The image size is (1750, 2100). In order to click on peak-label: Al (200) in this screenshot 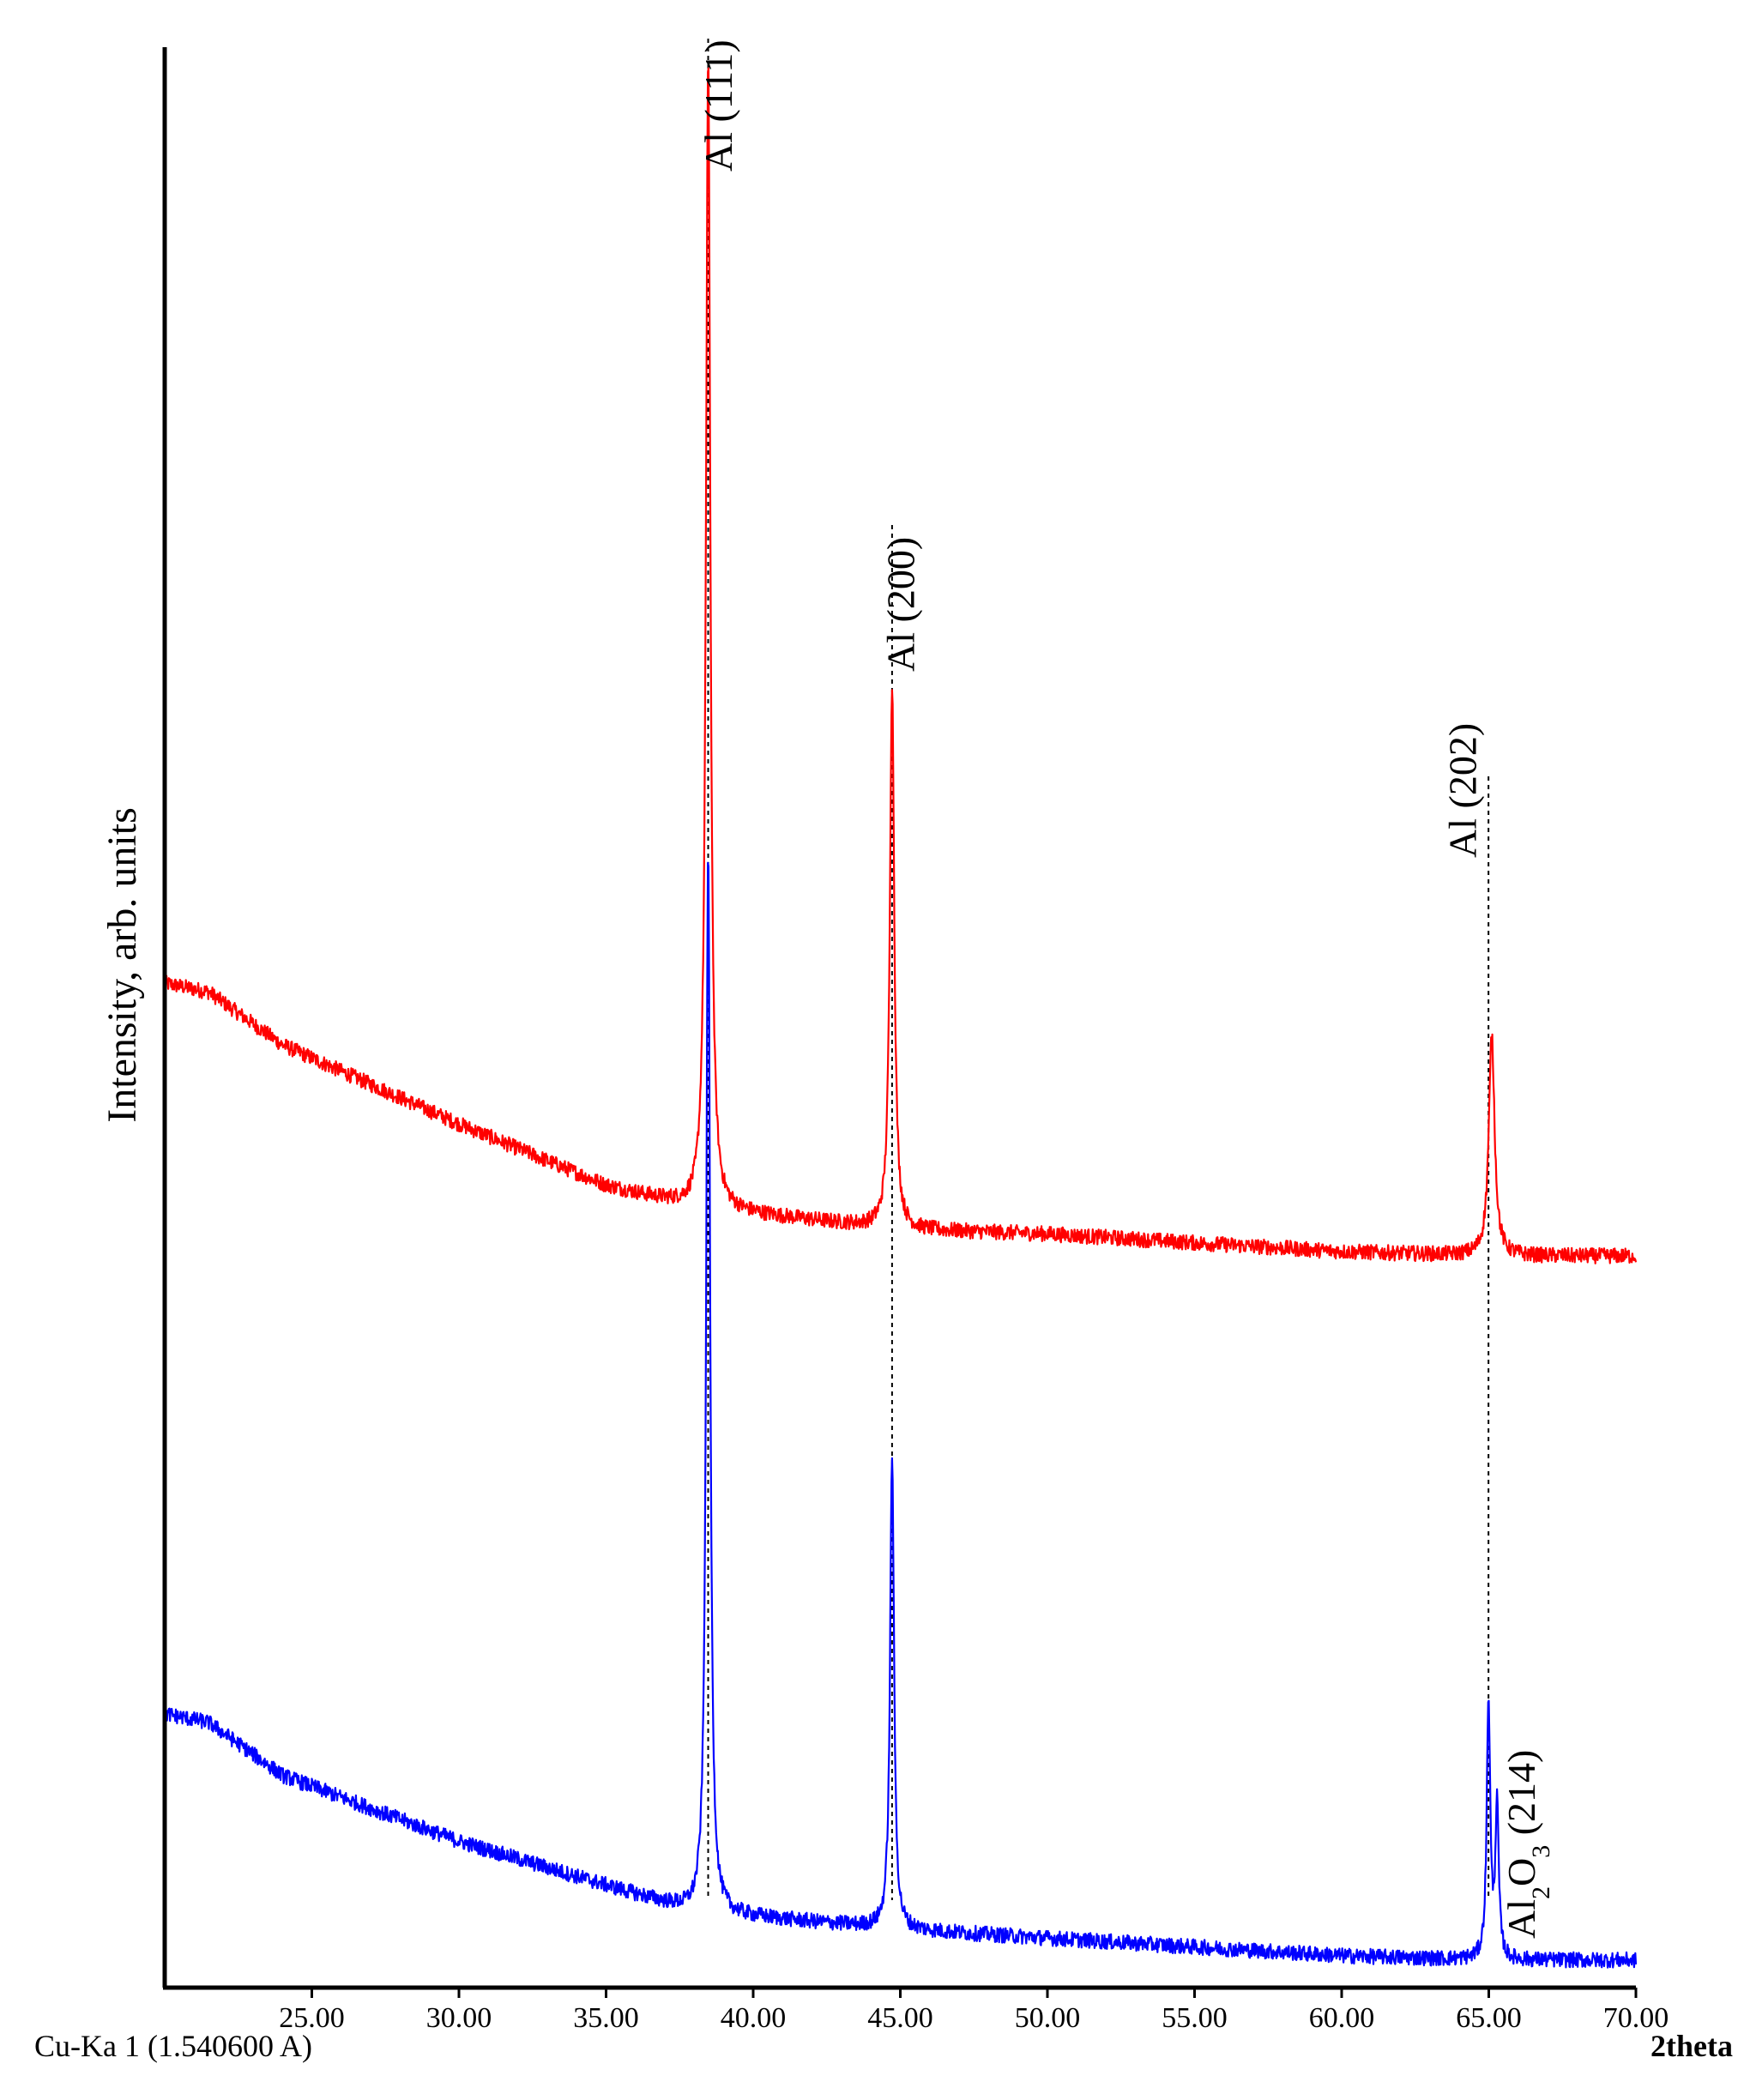, I will do `click(901, 604)`.